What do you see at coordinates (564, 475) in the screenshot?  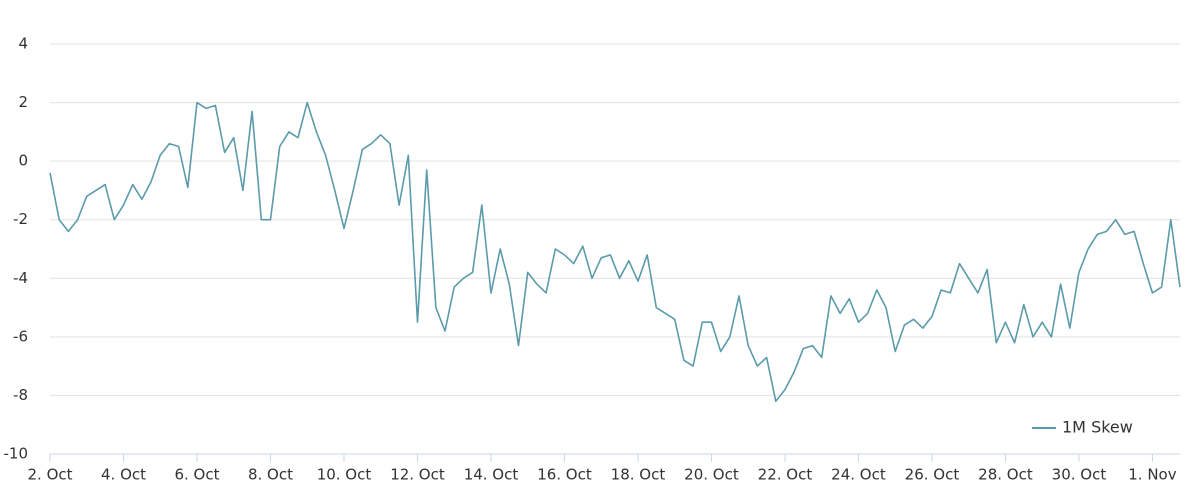 I see `x-tick-label: 16. Oct` at bounding box center [564, 475].